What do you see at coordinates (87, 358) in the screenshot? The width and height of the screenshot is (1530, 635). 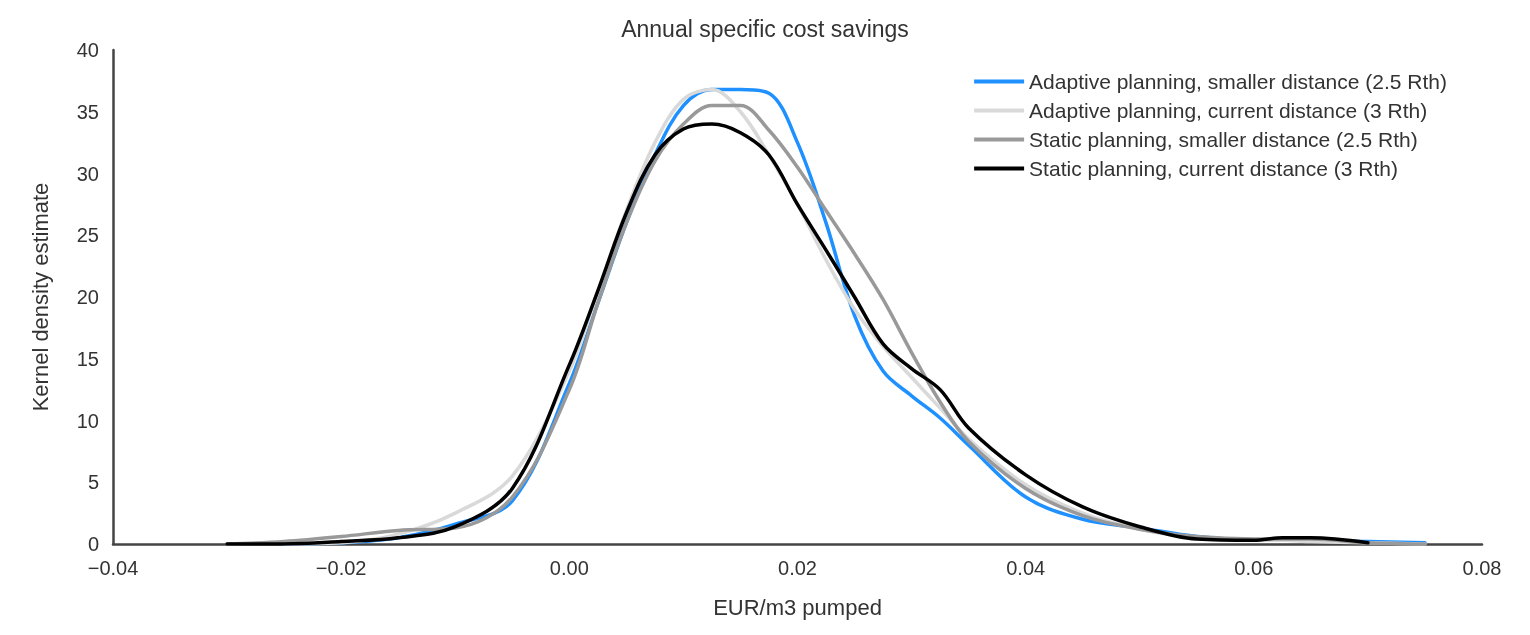 I see `y-tick-label: 15` at bounding box center [87, 358].